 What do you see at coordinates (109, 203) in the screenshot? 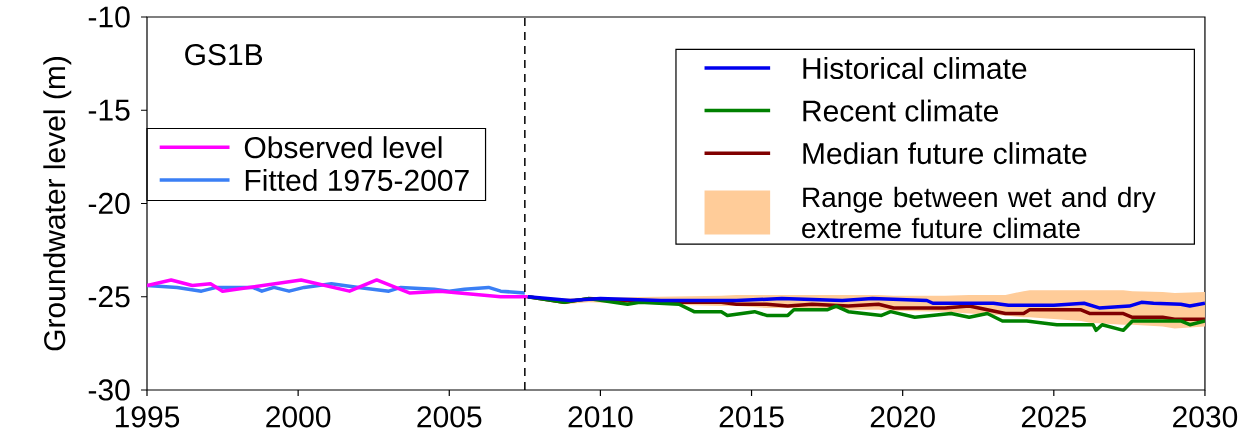
I see `y-tick-label: -20` at bounding box center [109, 203].